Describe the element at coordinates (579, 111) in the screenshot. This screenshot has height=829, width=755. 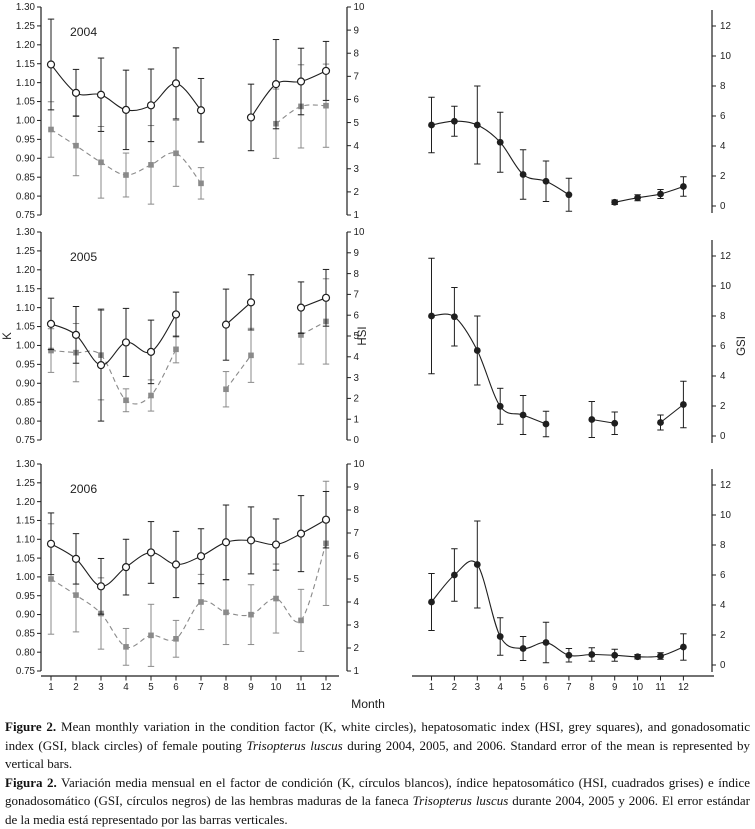
I see `panel-2004-GSI: 0 2 4 6 8 10 12` at that location.